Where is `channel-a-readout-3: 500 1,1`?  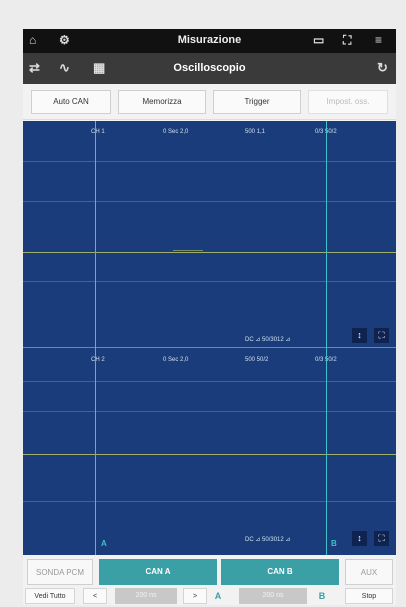
channel-a-readout-3: 500 1,1 is located at coordinates (255, 132).